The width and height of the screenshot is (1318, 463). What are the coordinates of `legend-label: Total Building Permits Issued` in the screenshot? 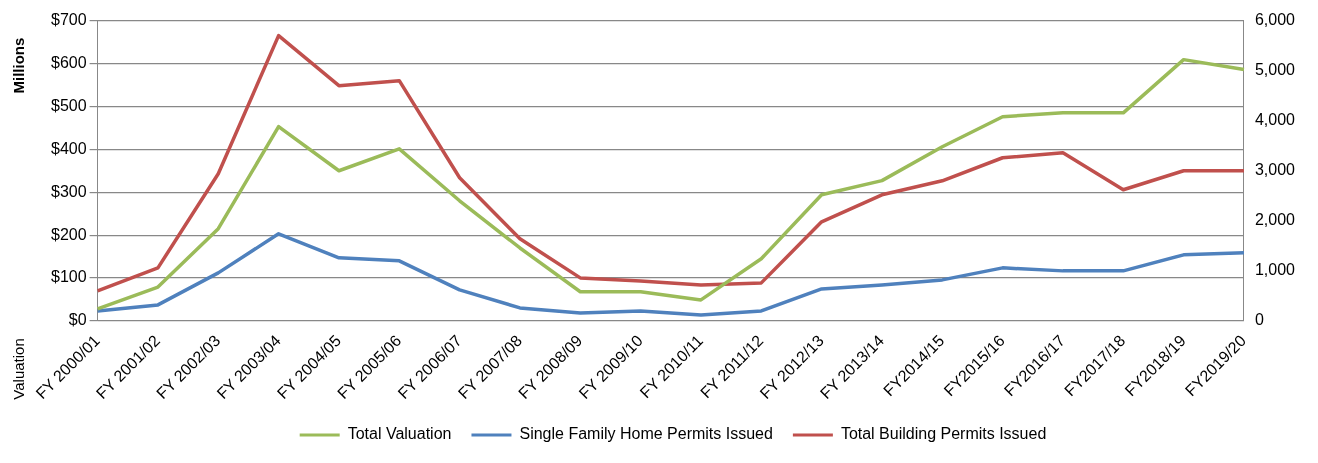 It's located at (943, 434).